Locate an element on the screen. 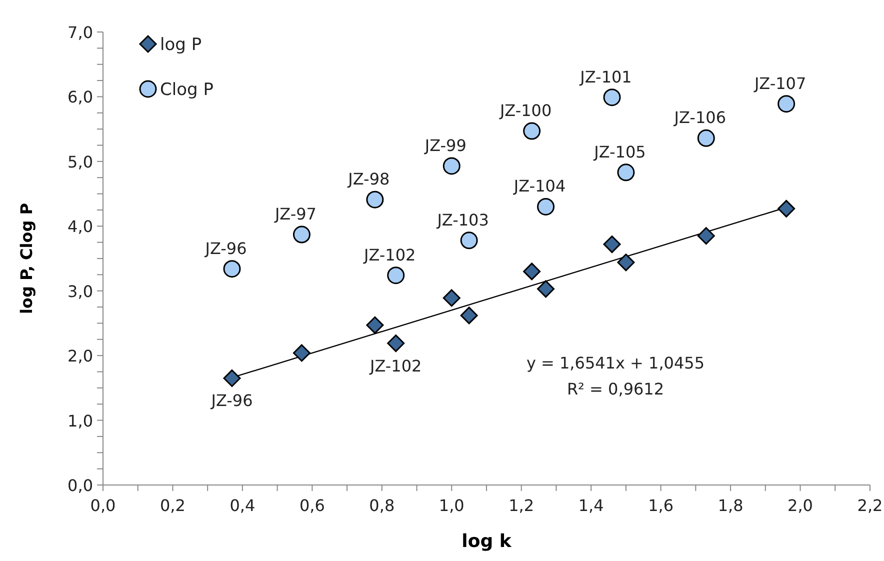 The image size is (884, 561). x-tick-label: 0,4 is located at coordinates (243, 505).